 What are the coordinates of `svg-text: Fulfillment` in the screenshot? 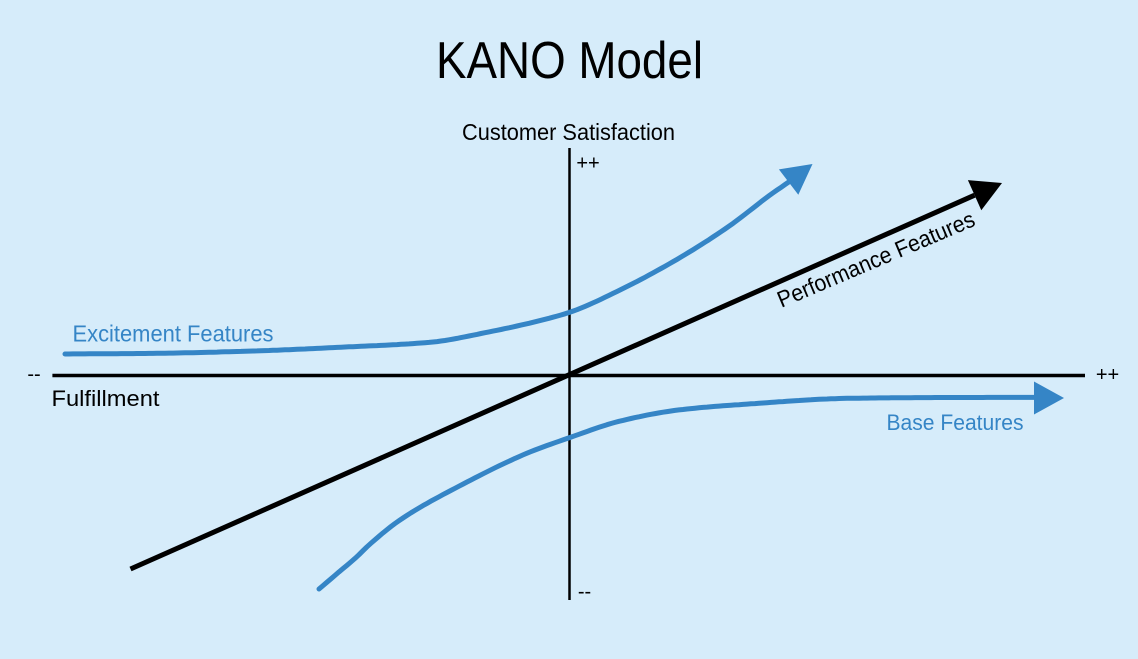 It's located at (106, 398).